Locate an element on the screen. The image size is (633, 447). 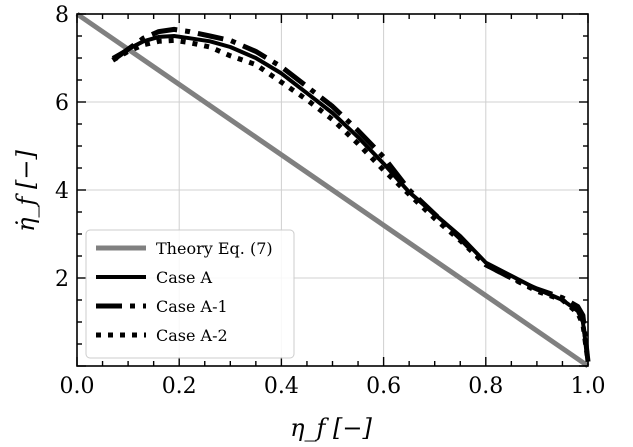
y-tick-label: 6 is located at coordinates (62, 103).